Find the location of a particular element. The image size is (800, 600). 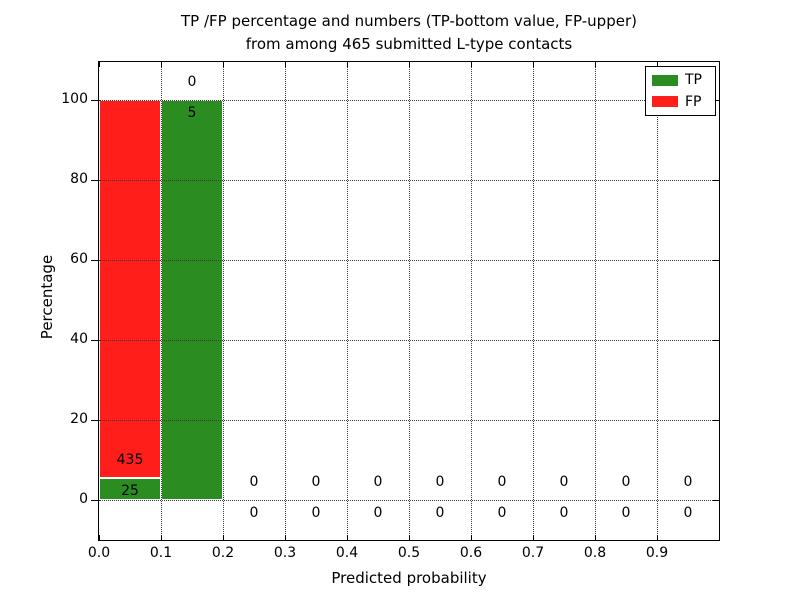

y-tick-label: 20 is located at coordinates (79, 419).